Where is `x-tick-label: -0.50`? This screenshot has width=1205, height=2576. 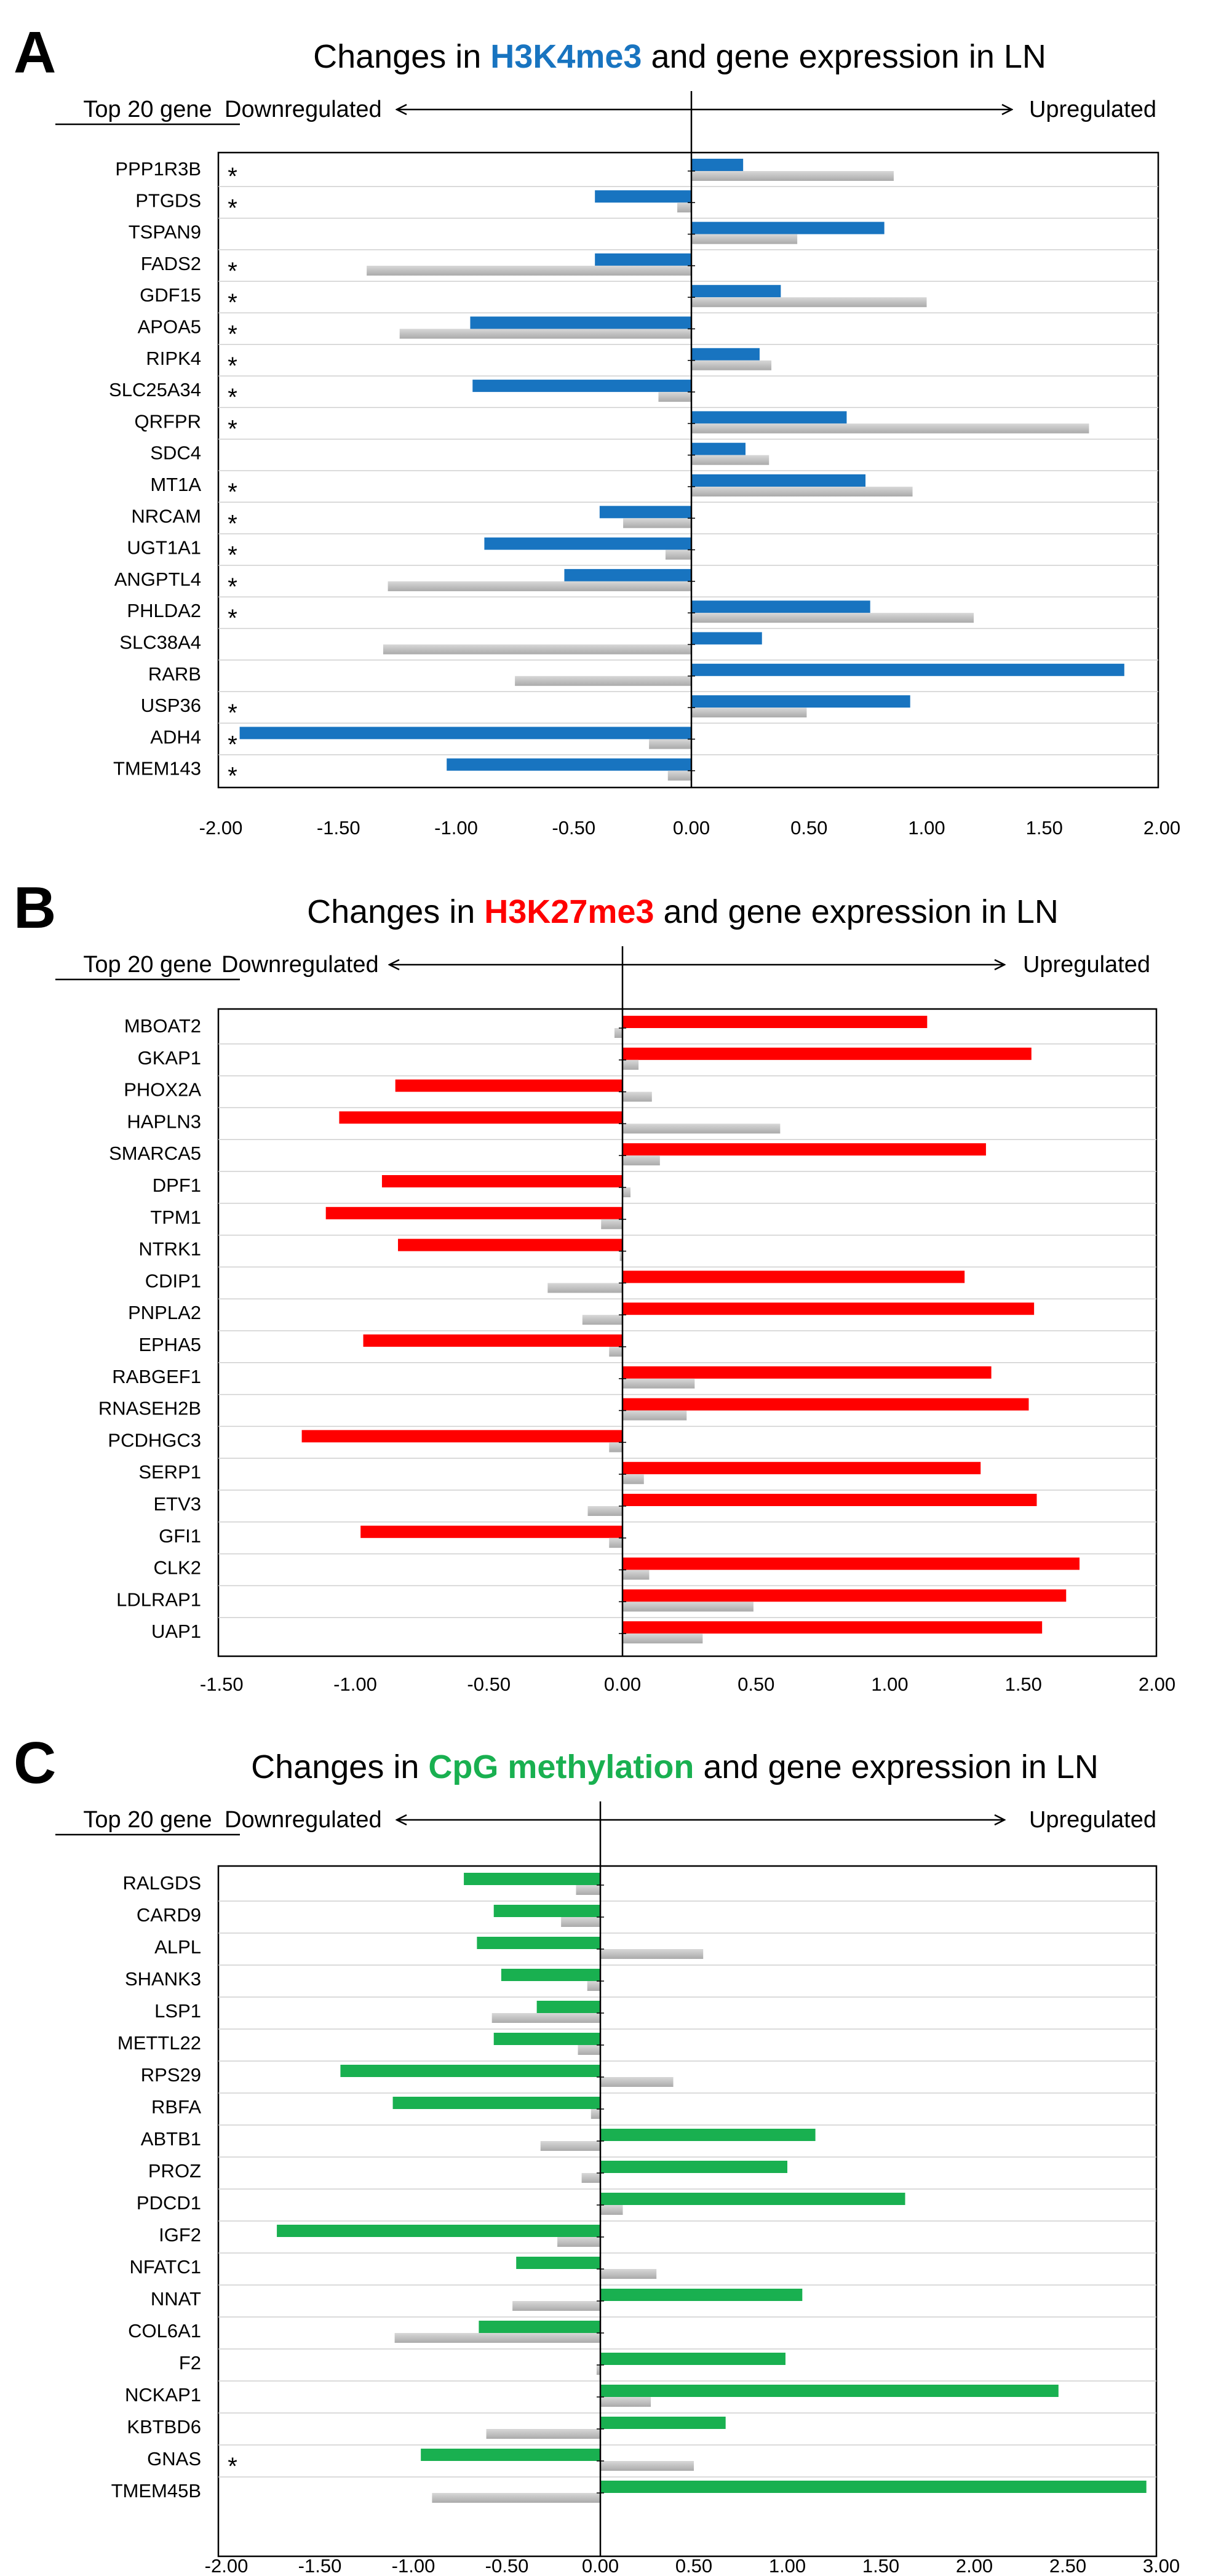 x-tick-label: -0.50 is located at coordinates (507, 2566).